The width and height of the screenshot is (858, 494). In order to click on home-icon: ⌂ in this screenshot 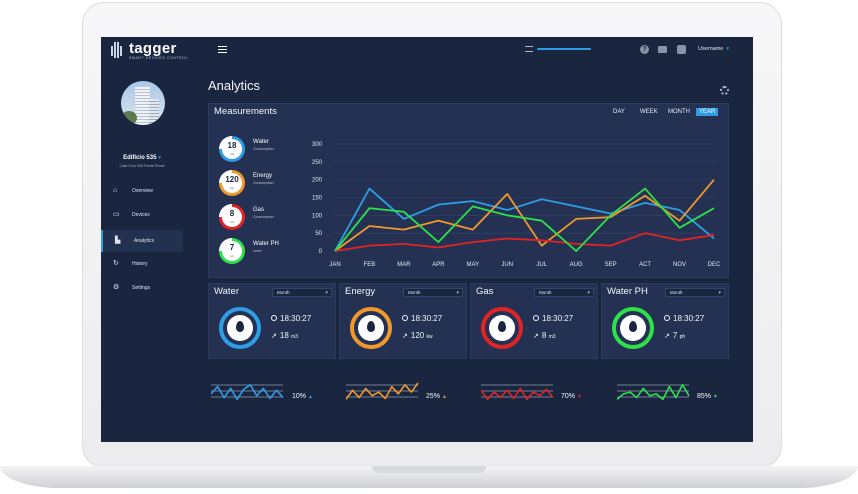, I will do `click(115, 190)`.